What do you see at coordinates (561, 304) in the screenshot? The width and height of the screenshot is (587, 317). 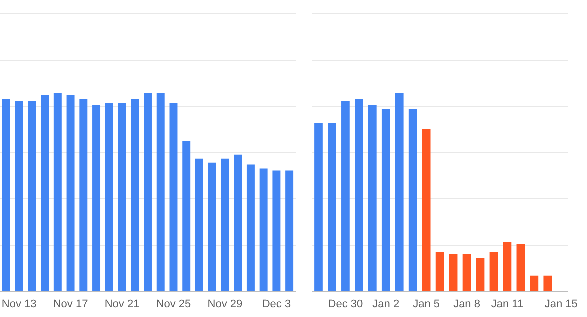 I see `x-tick-label: Jan 15` at bounding box center [561, 304].